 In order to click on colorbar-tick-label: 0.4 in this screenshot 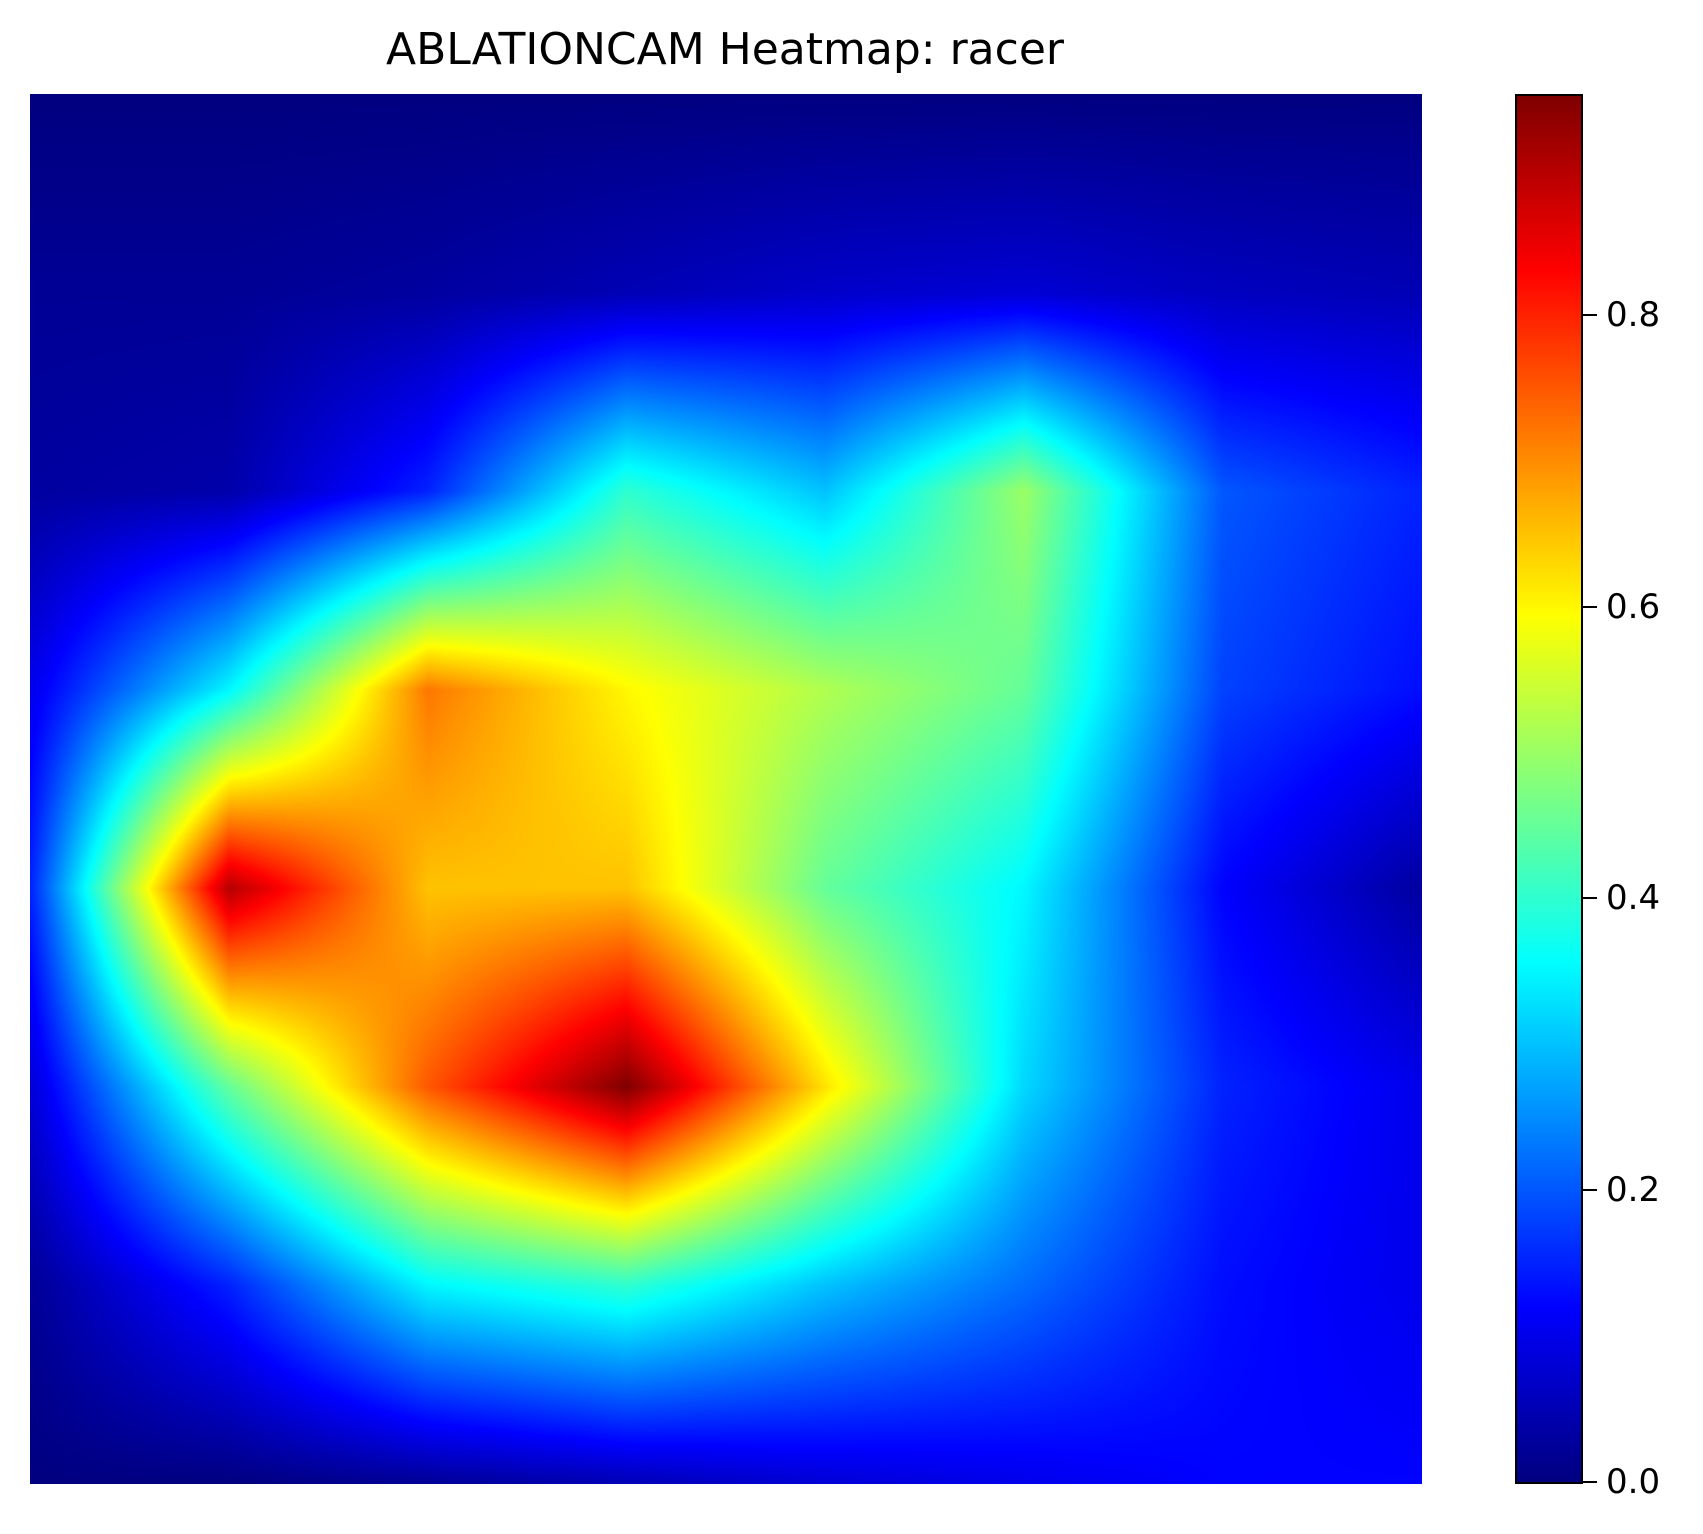, I will do `click(1633, 898)`.